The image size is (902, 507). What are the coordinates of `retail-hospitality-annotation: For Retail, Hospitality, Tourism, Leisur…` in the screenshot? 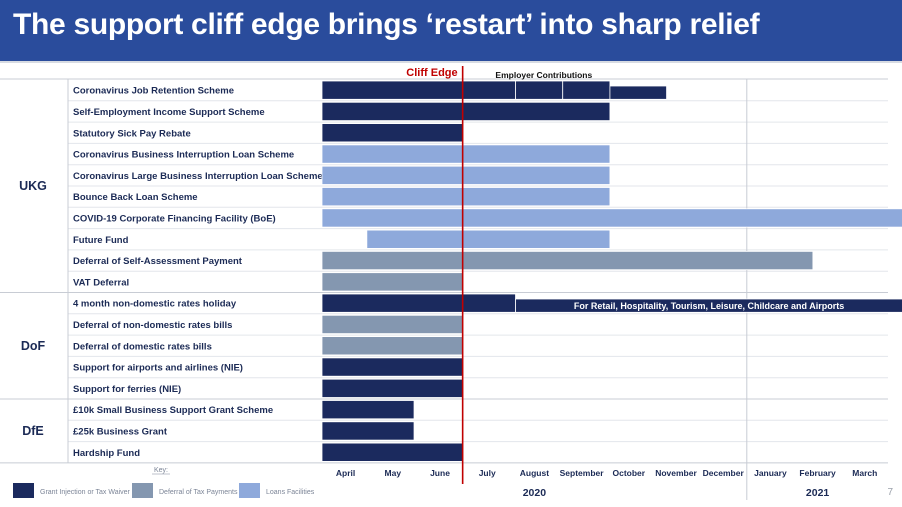 It's located at (709, 306).